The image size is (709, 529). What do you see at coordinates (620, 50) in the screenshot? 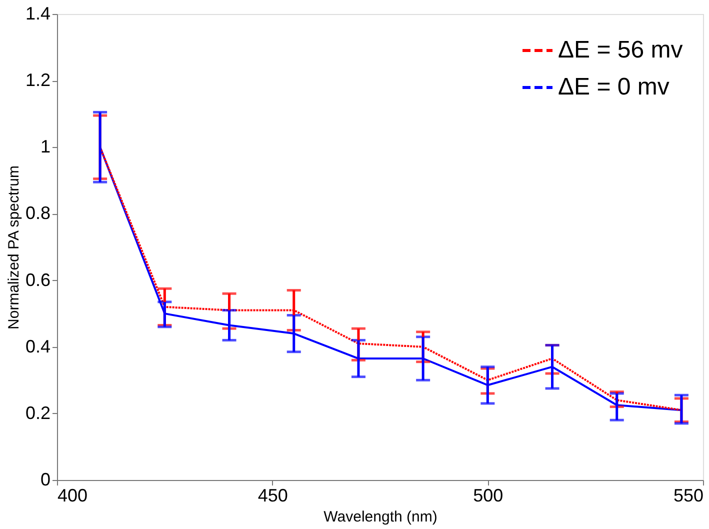
I see `legend-label: ΔE = 56 mv` at bounding box center [620, 50].